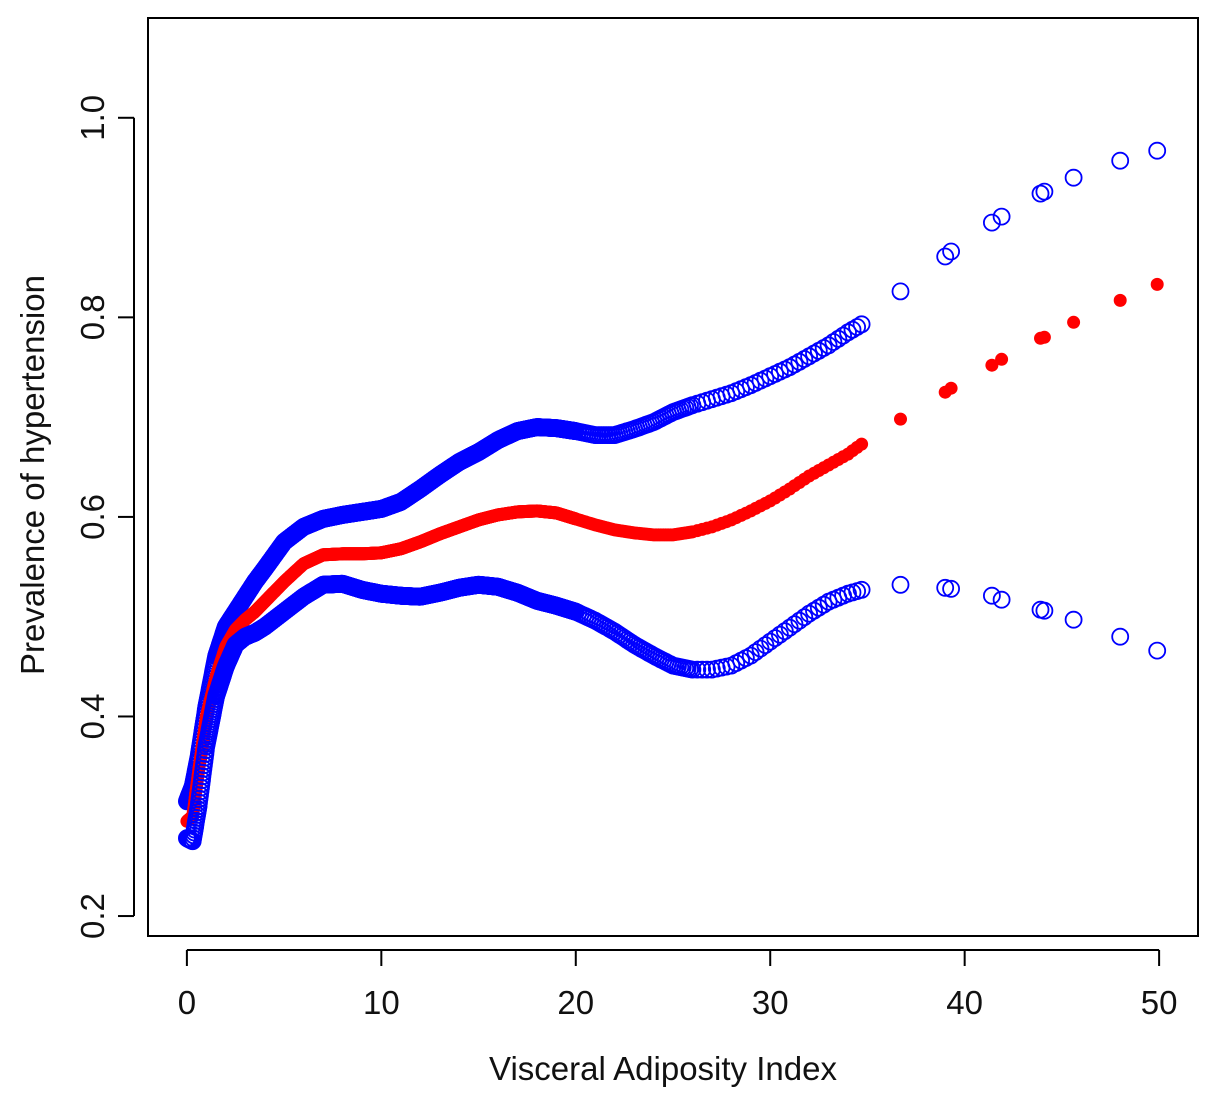  I want to click on y-tick-label: 0.6, so click(92, 517).